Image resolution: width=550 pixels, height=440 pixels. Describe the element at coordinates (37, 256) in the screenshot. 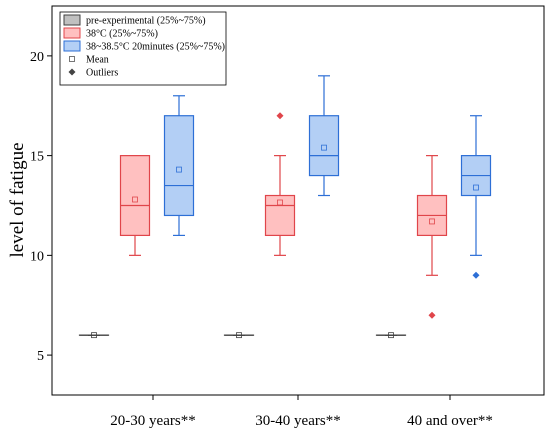

I see `y-tick-label: 10` at that location.